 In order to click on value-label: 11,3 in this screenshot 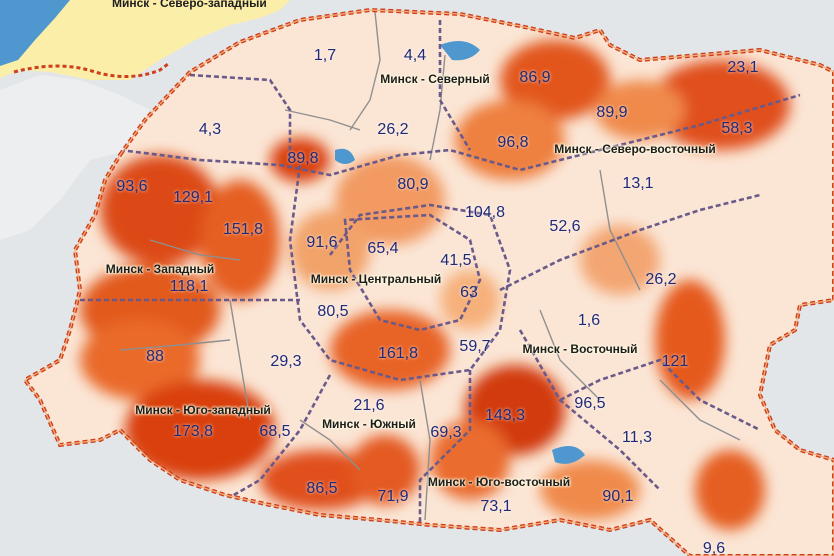, I will do `click(637, 437)`.